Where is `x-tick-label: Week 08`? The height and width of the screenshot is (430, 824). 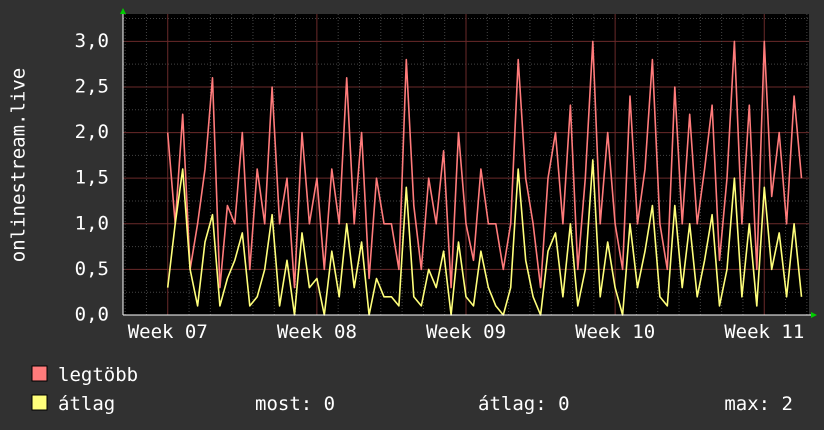 x-tick-label: Week 08 is located at coordinates (317, 332).